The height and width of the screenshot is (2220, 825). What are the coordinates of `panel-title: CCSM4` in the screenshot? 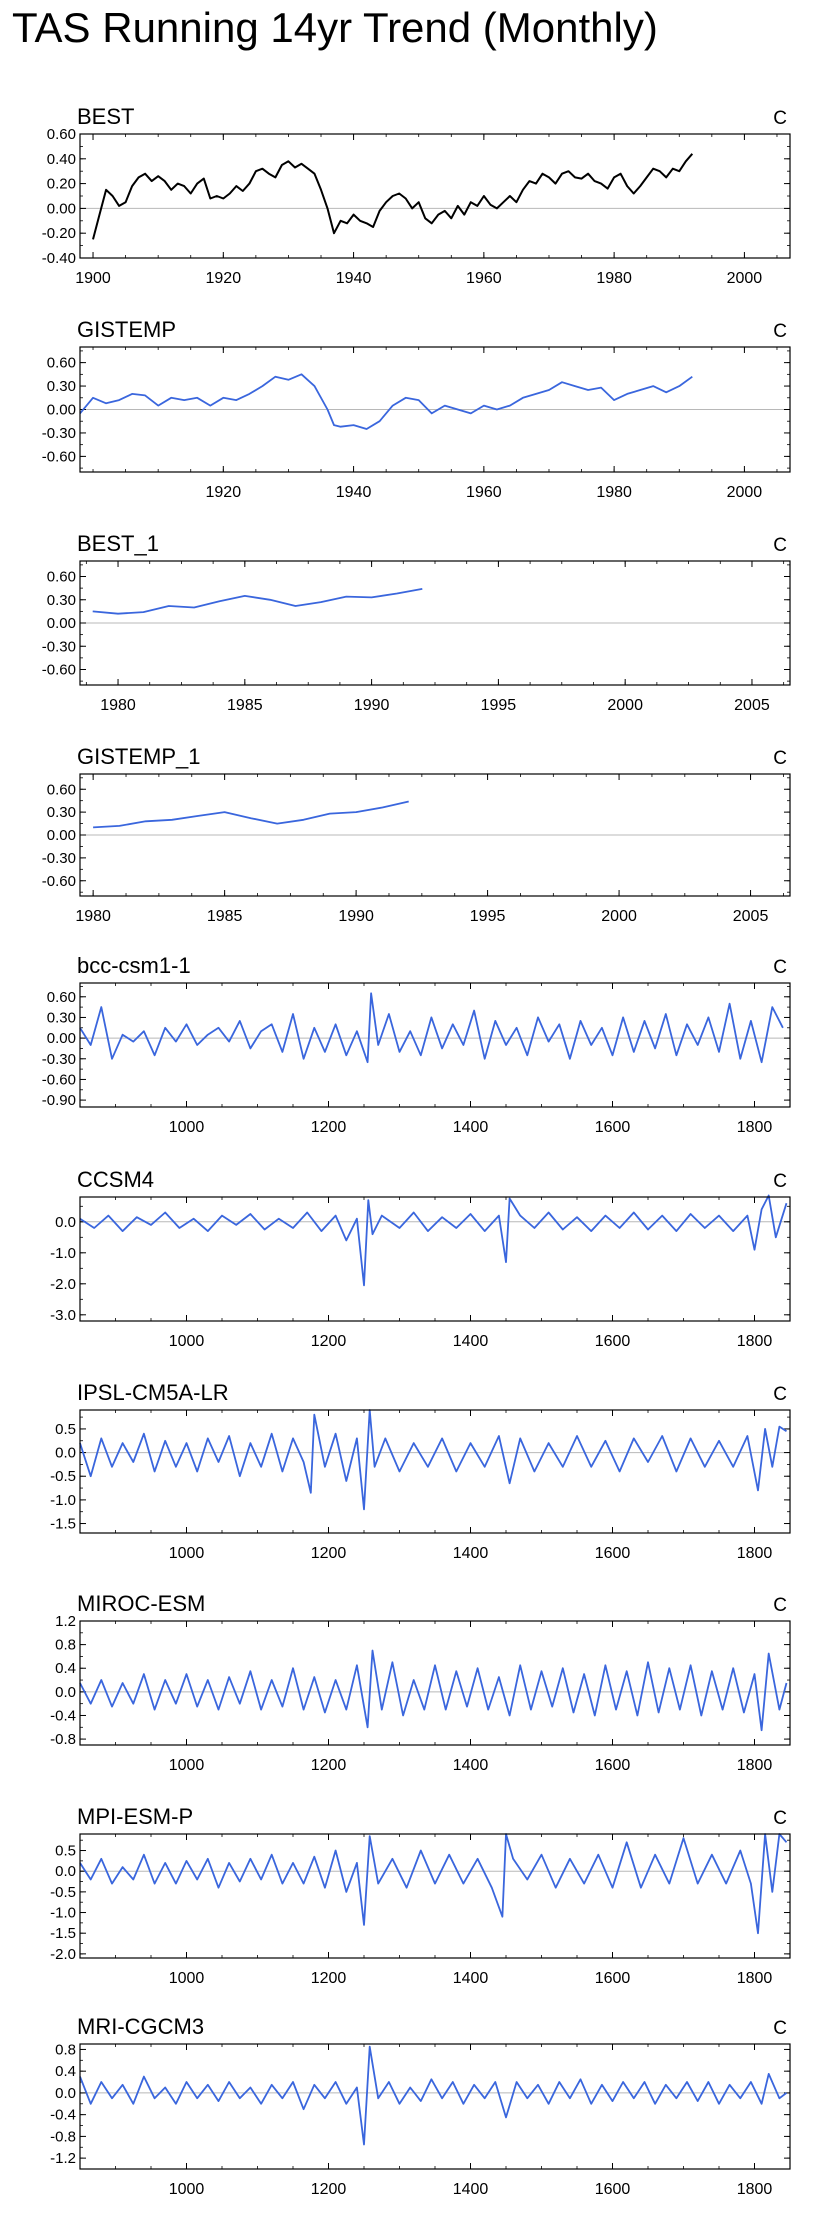 It's located at (115, 1179).